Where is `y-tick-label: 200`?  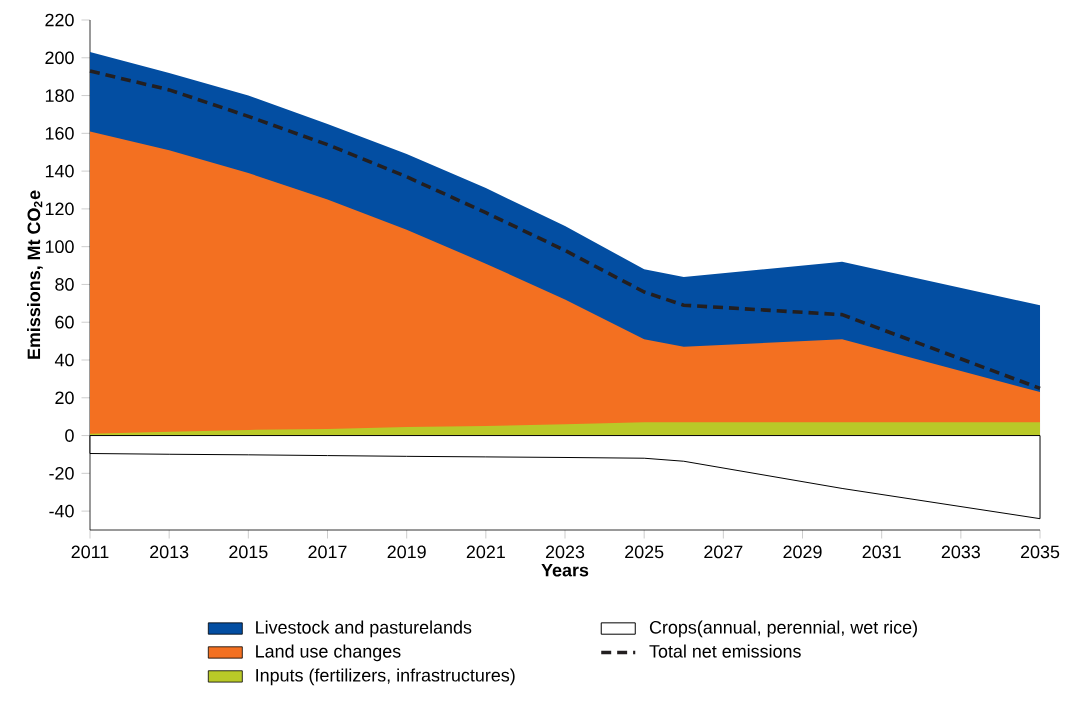 y-tick-label: 200 is located at coordinates (59, 58).